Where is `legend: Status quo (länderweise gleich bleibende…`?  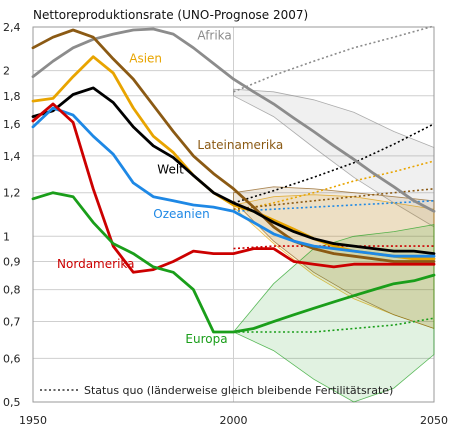 legend: Status quo (länderweise gleich bleibende… is located at coordinates (216, 390).